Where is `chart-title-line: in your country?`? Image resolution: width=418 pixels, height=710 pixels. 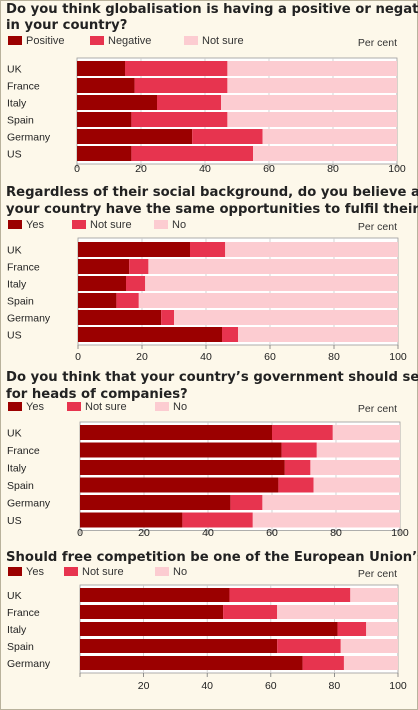
chart-title-line: in your country? is located at coordinates (66, 25).